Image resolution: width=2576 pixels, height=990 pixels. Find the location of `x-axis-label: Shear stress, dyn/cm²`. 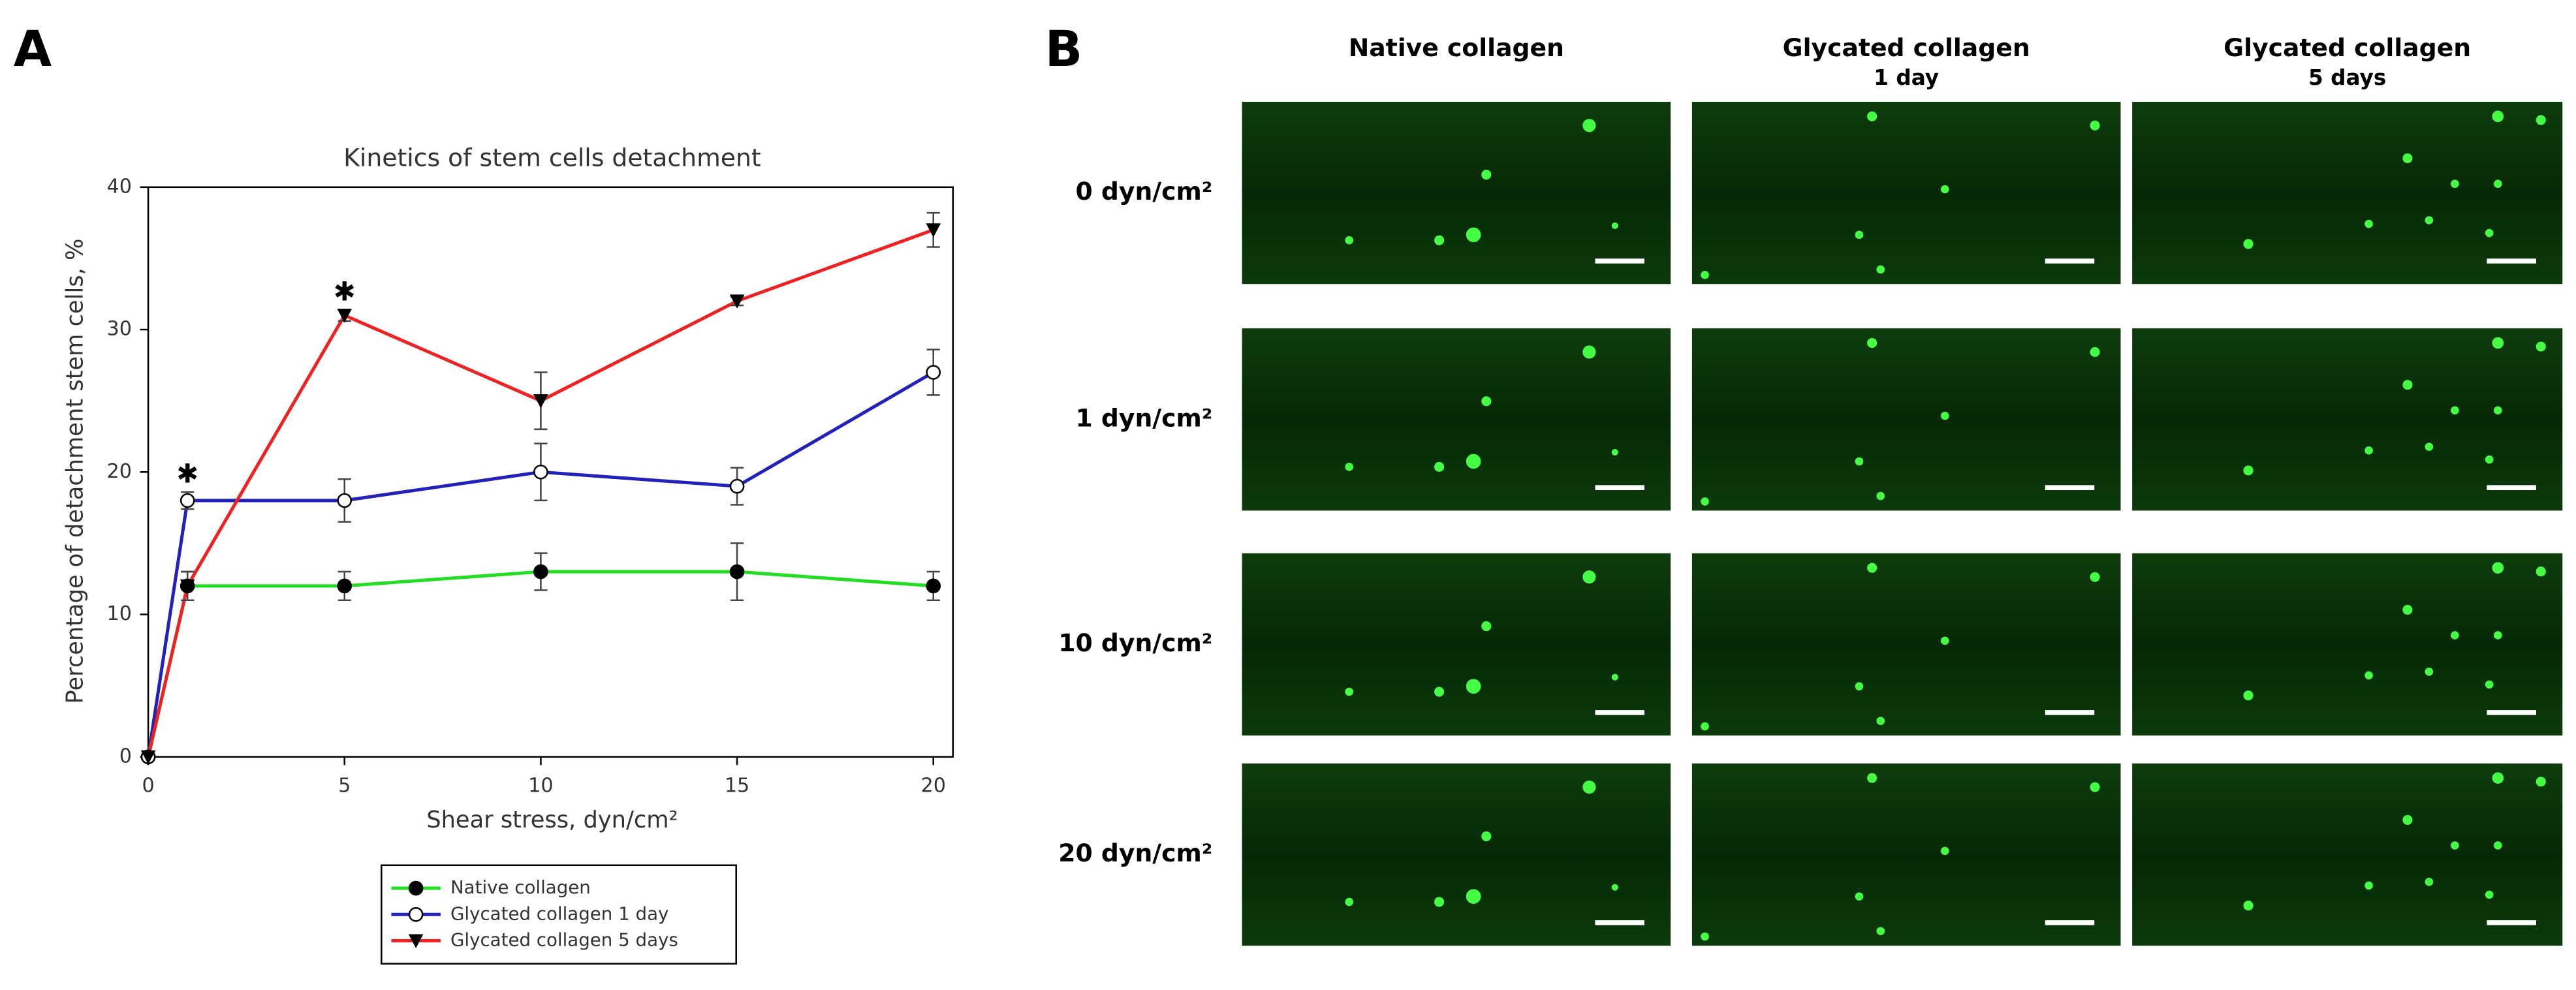

x-axis-label: Shear stress, dyn/cm² is located at coordinates (552, 820).